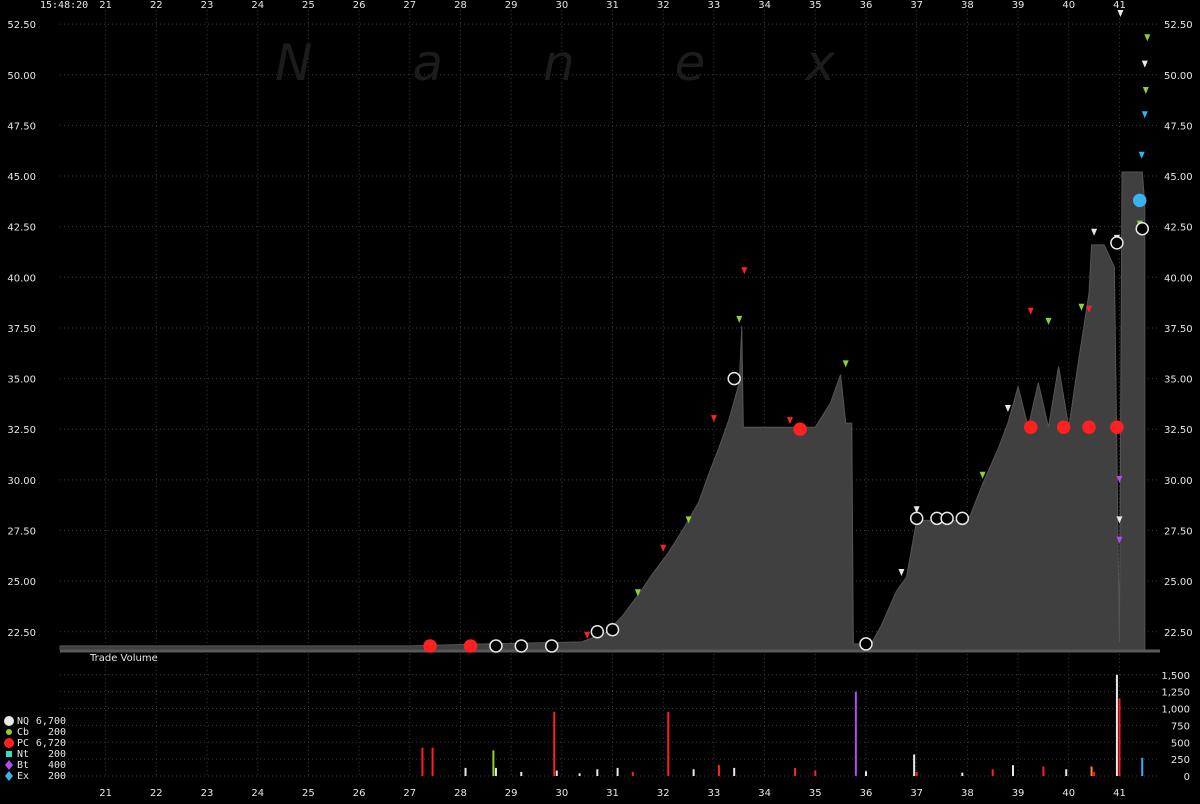 The height and width of the screenshot is (804, 1200). Describe the element at coordinates (207, 5) in the screenshot. I see `x-tick-label-top: 23` at that location.